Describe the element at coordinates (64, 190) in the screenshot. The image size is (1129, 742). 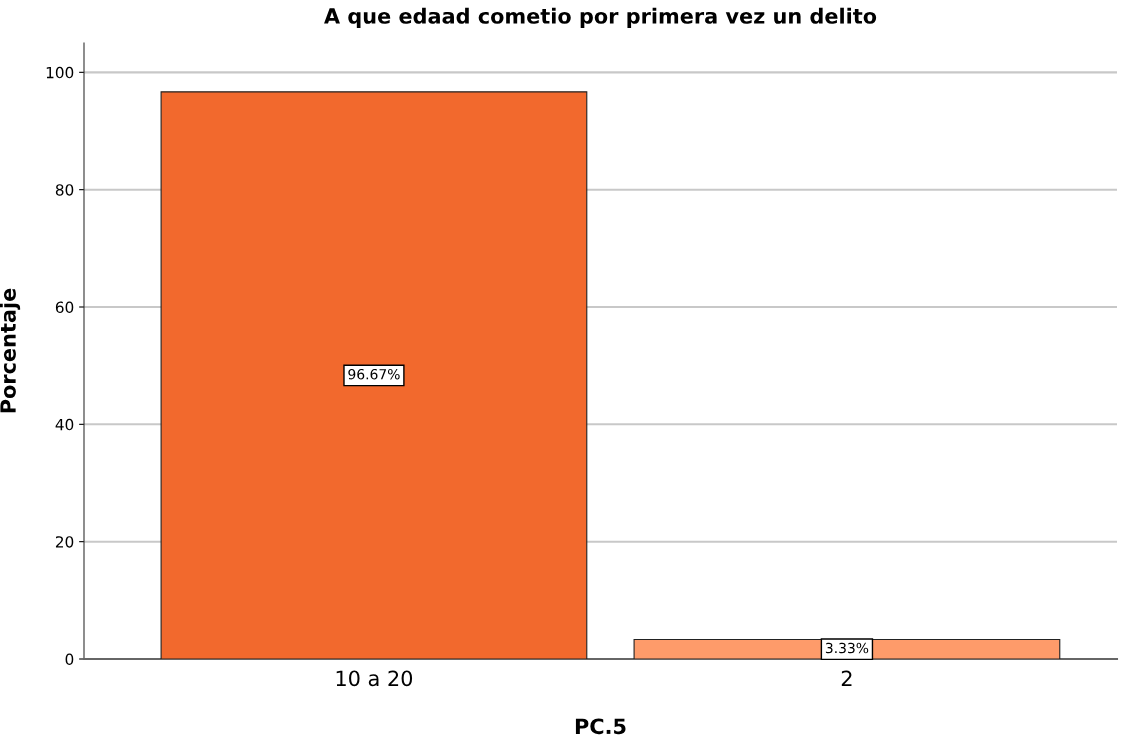
I see `y-tick-label: 80` at that location.